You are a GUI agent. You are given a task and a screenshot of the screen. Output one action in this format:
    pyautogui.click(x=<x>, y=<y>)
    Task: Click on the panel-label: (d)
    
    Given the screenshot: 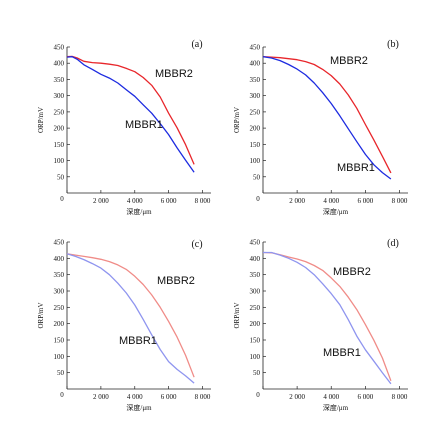 What is the action you would take?
    pyautogui.click(x=393, y=243)
    